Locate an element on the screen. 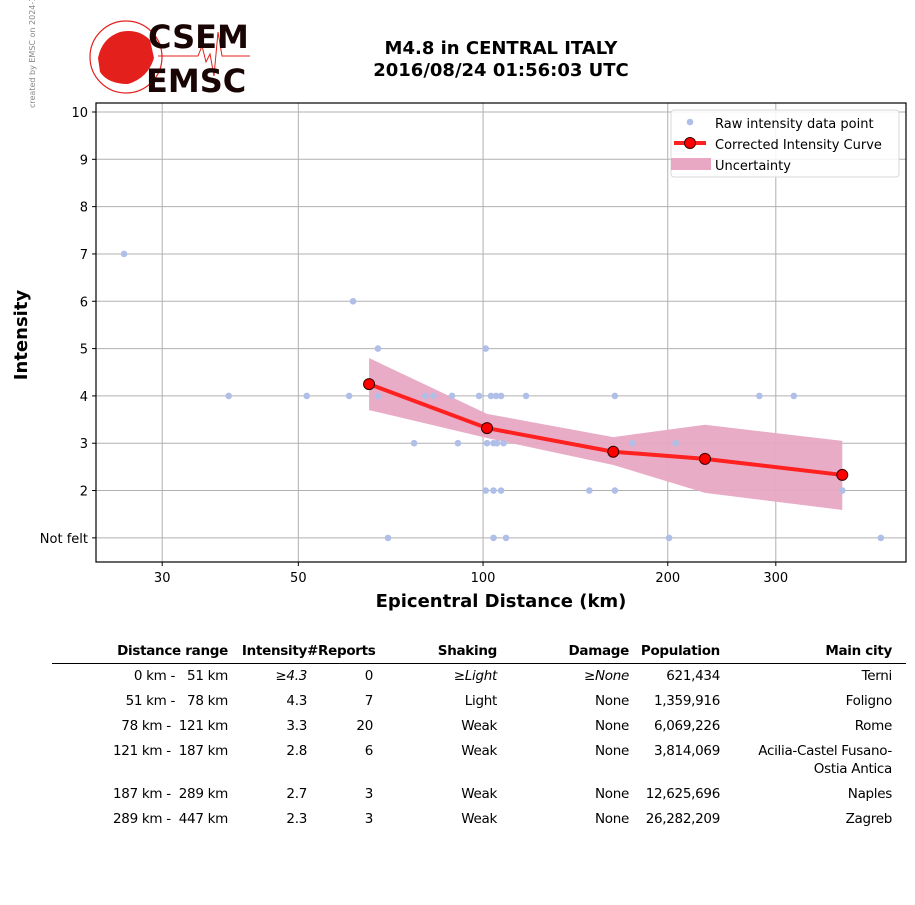 This screenshot has height=905, width=915. y-tick-label: 2 is located at coordinates (84, 492).